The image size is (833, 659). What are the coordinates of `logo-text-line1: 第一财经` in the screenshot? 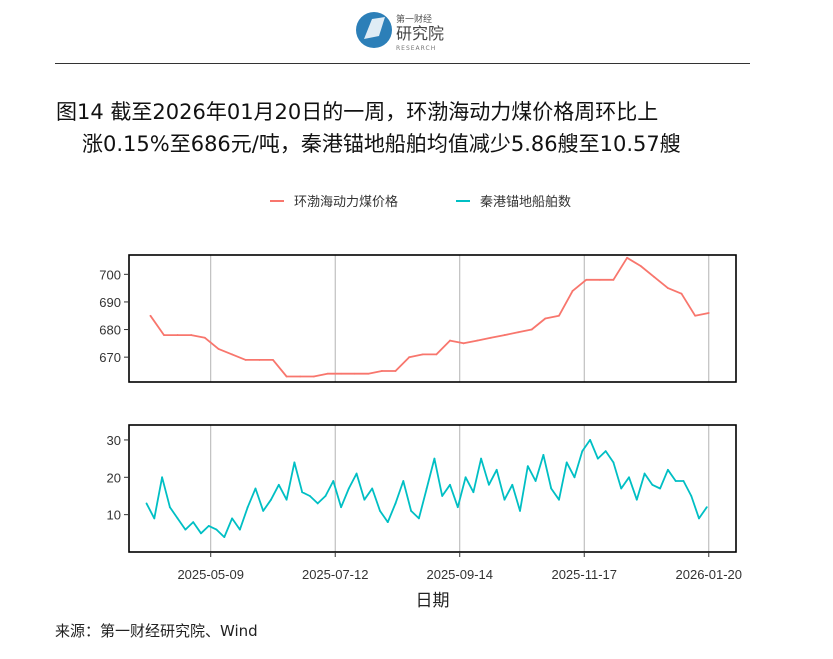 It's located at (414, 19).